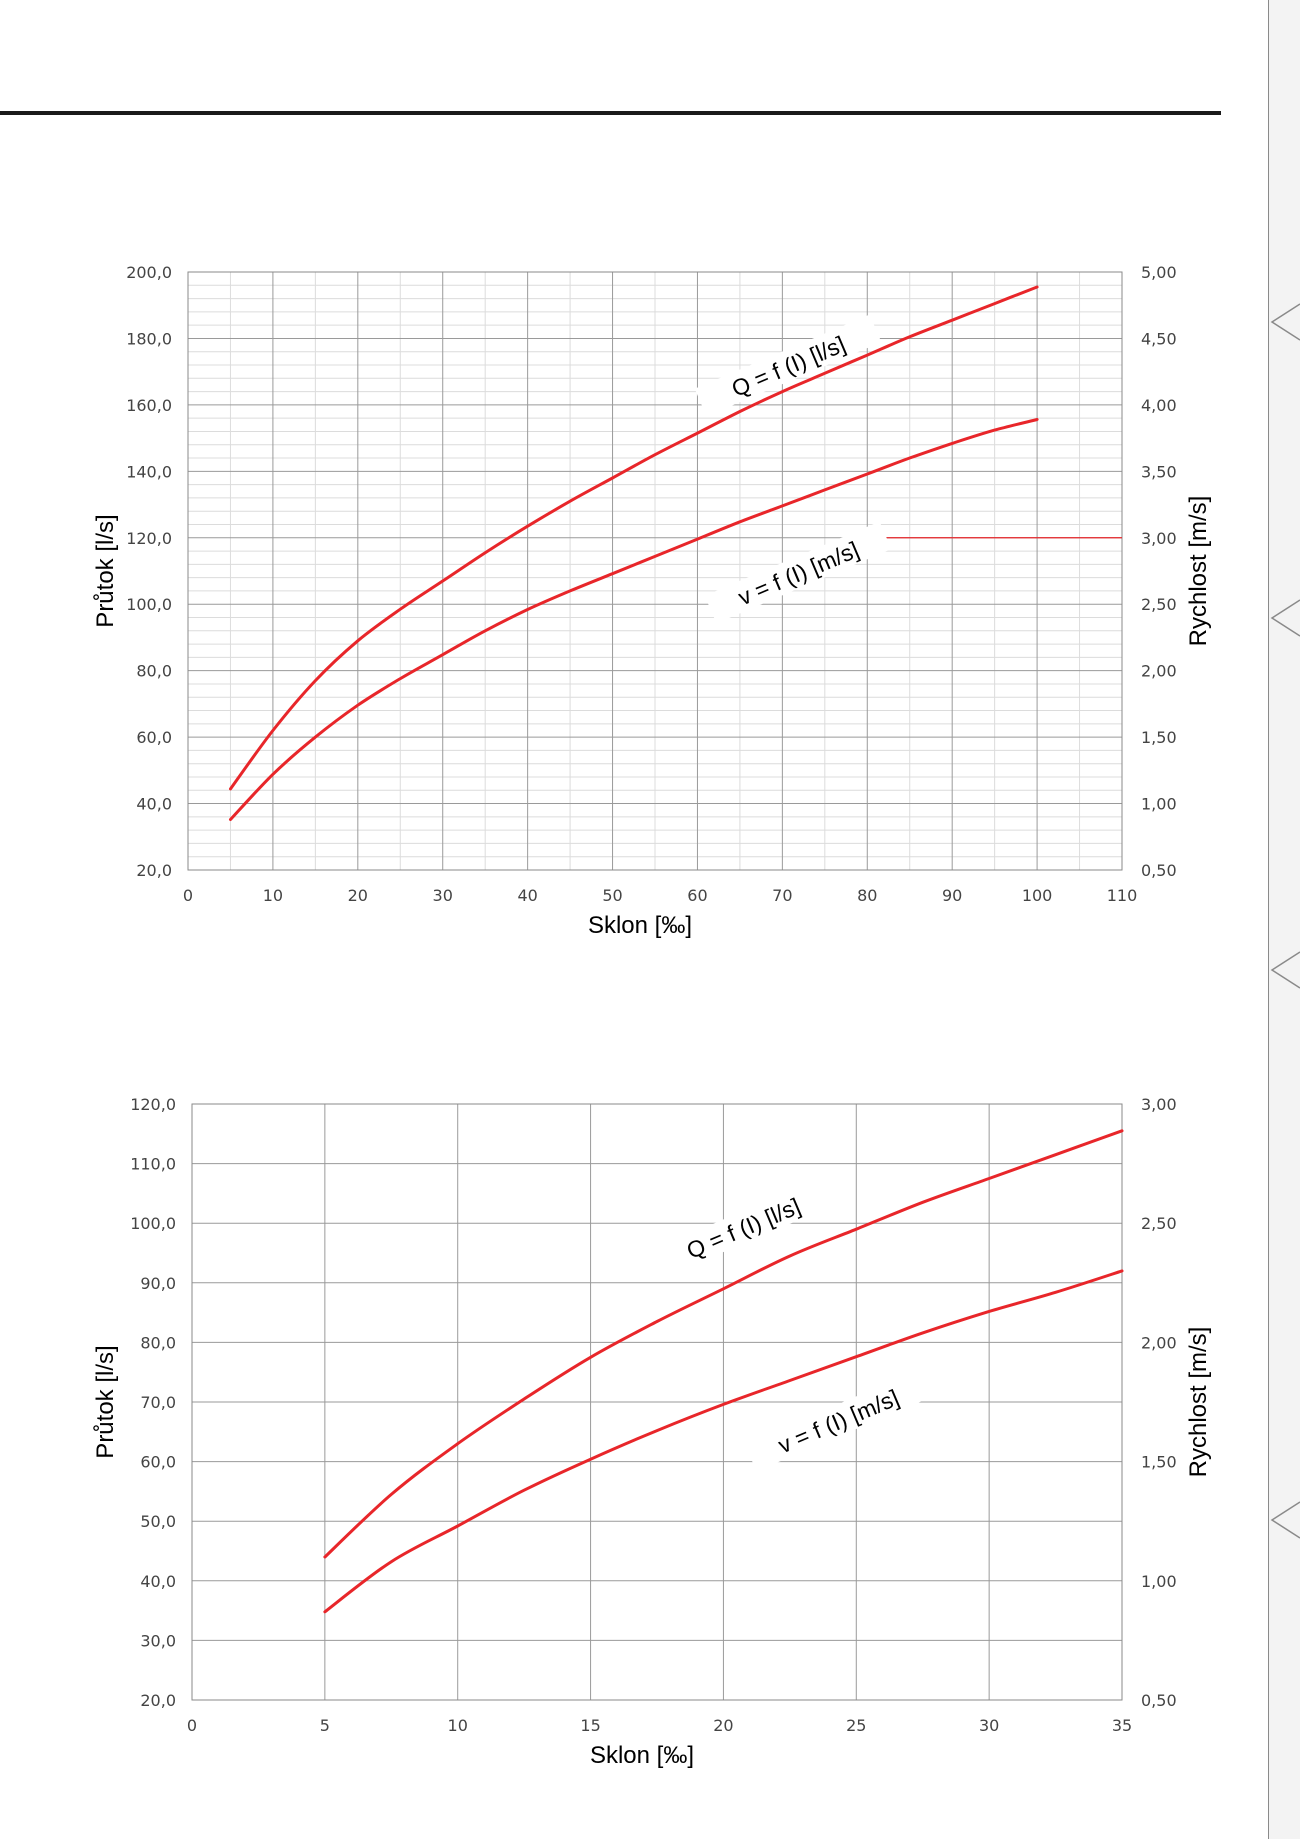 This screenshot has height=1839, width=1300. Describe the element at coordinates (149, 272) in the screenshot. I see `y-tick-label: 200,0` at that location.